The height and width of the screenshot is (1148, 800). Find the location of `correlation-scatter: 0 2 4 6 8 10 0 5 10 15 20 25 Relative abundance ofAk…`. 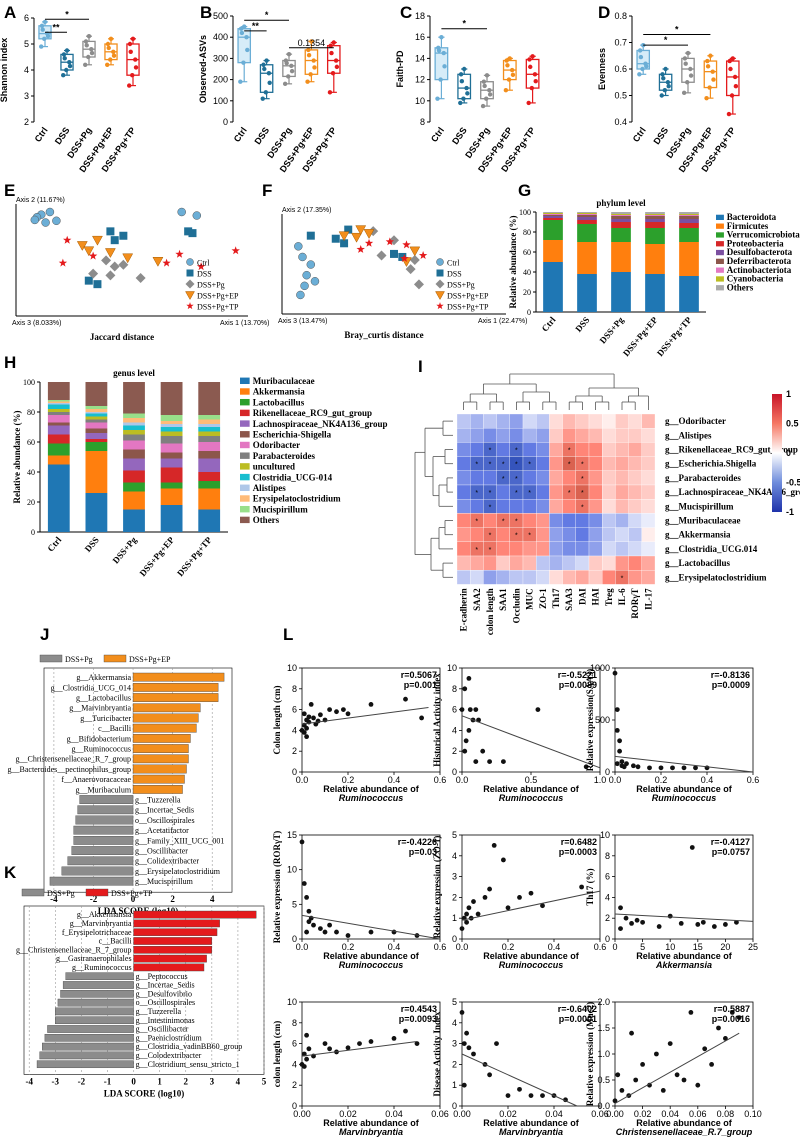

correlation-scatter: 0 2 4 6 8 10 0 5 10 15 20 25 Relative abundance ofAk… is located at coordinates (671, 900).